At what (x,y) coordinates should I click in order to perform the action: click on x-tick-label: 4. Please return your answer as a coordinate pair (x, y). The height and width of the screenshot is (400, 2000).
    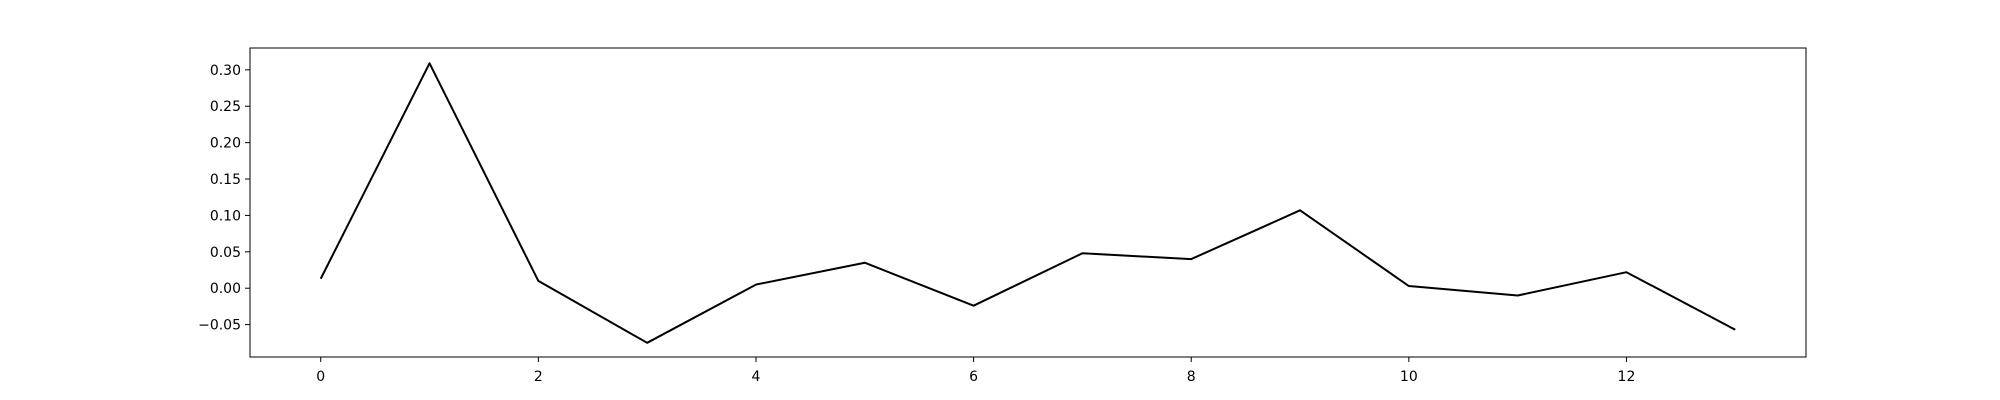
    Looking at the image, I should click on (756, 377).